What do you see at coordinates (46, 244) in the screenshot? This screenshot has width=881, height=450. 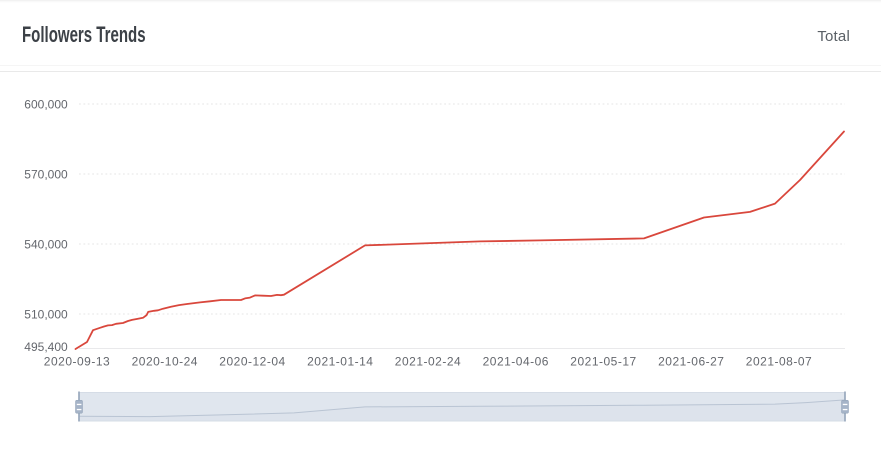 I see `svg-text: 540,000` at bounding box center [46, 244].